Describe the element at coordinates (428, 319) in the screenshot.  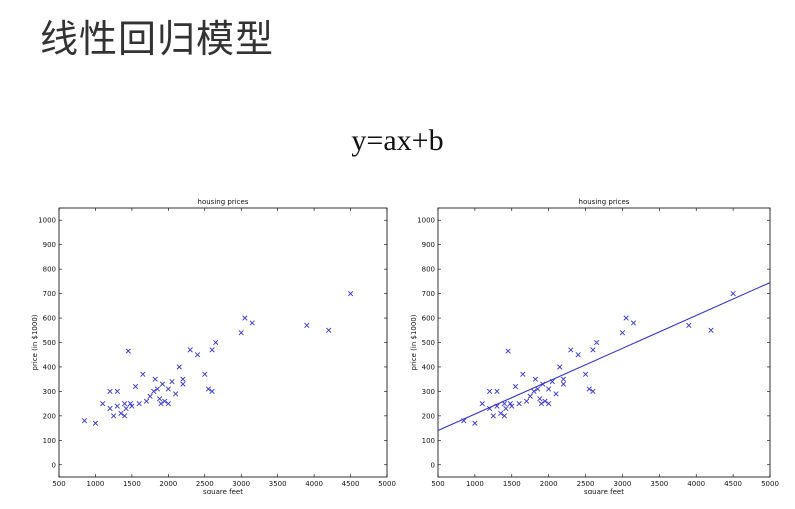
I see `y-tick-label: 600` at that location.